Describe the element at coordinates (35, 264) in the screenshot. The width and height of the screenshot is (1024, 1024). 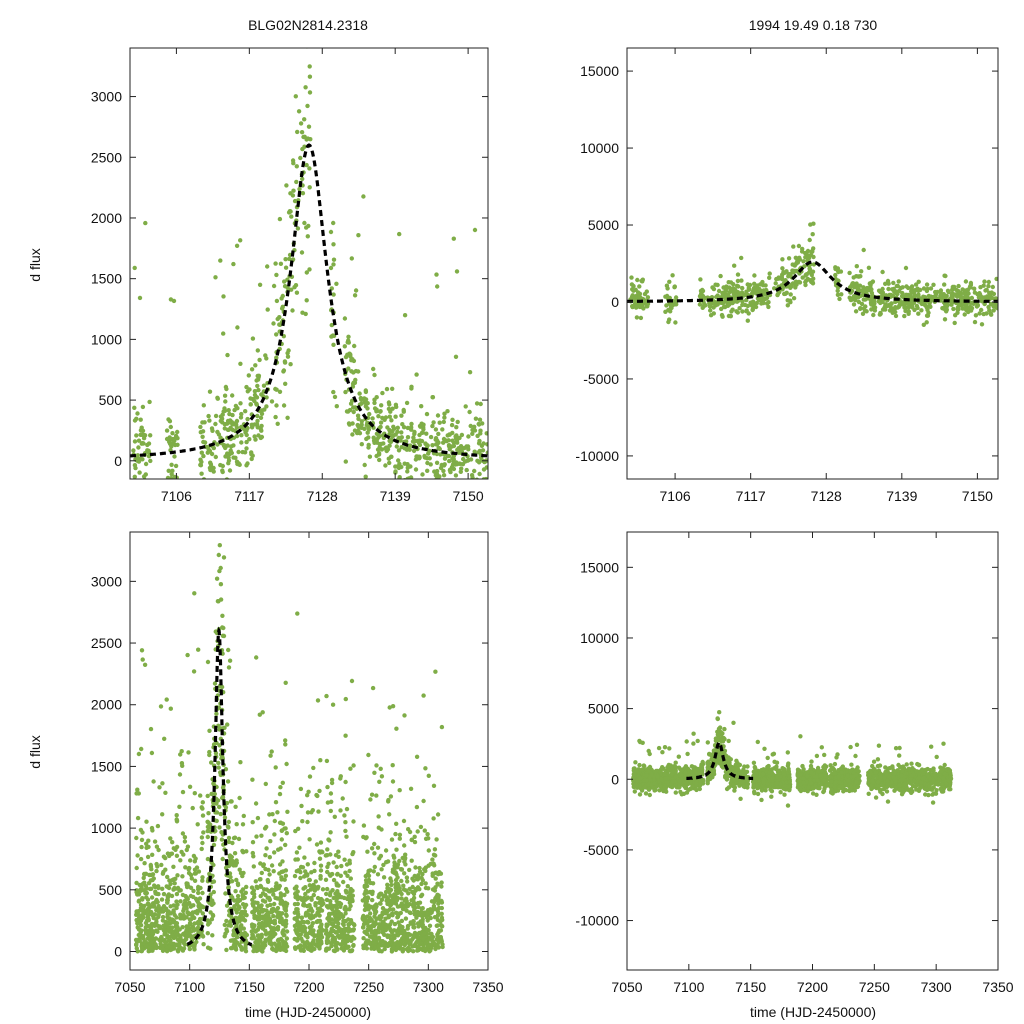
I see `y-axis-label-top: d flux` at that location.